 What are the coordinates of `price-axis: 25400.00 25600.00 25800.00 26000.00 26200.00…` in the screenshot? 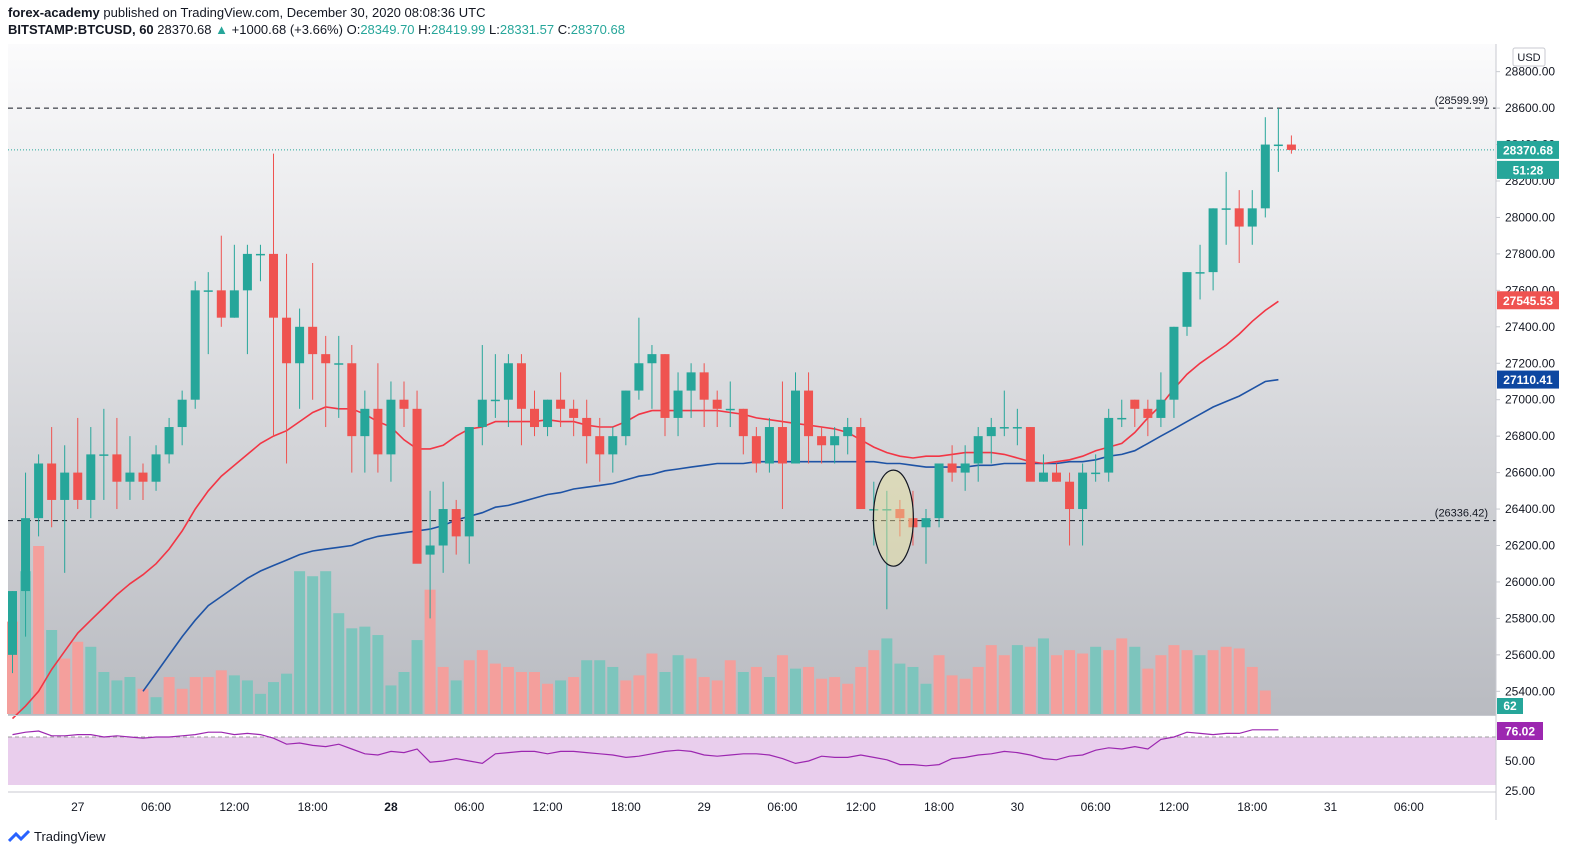 It's located at (1525, 431).